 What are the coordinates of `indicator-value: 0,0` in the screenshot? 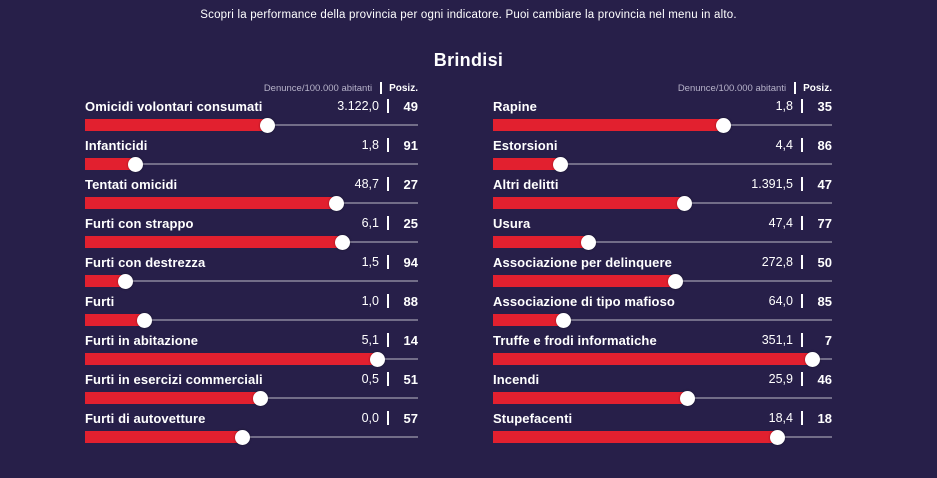 It's located at (370, 418).